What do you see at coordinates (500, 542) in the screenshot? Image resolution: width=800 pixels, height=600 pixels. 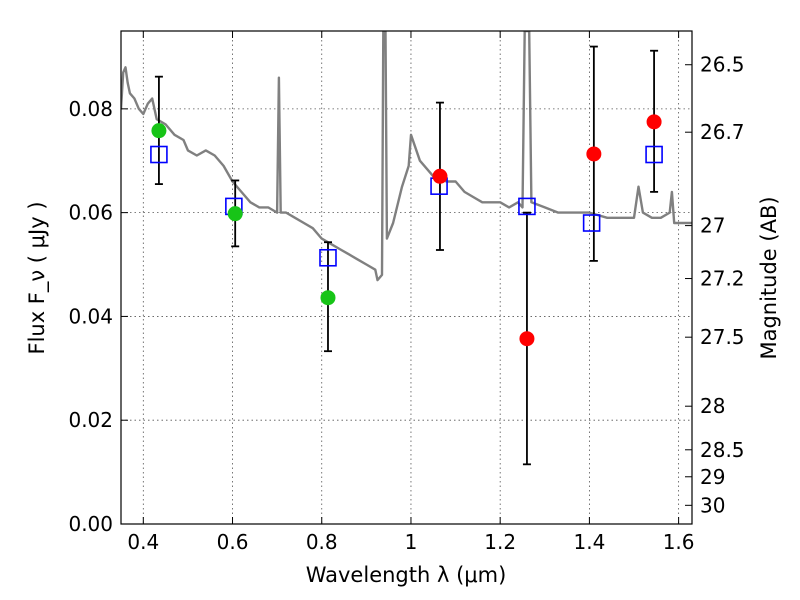 I see `x-tick-label: 1.2` at bounding box center [500, 542].